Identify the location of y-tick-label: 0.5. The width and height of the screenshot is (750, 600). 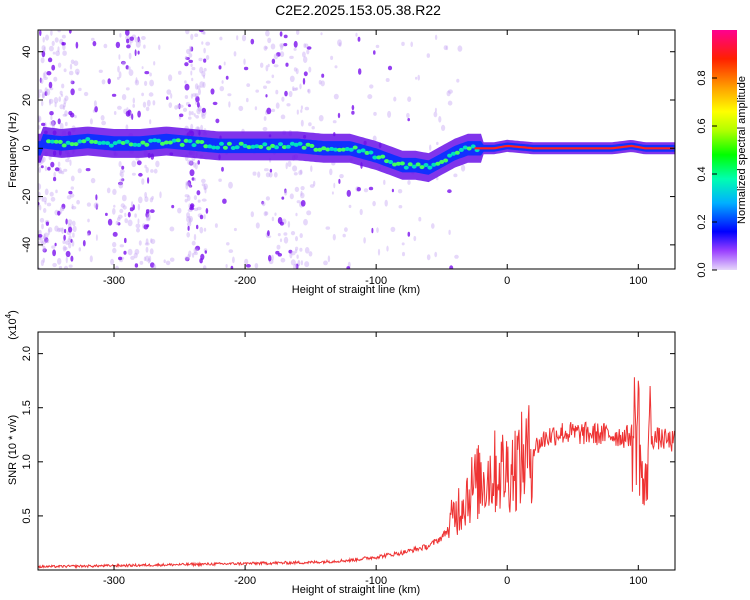
(27, 515).